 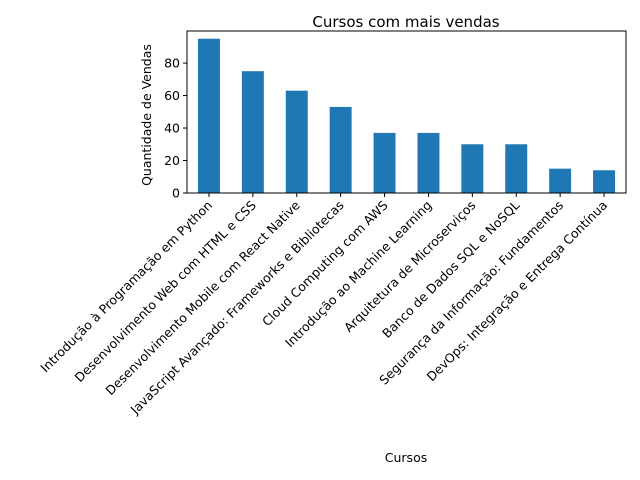 What do you see at coordinates (406, 457) in the screenshot?
I see `x-axis-title: Cursos` at bounding box center [406, 457].